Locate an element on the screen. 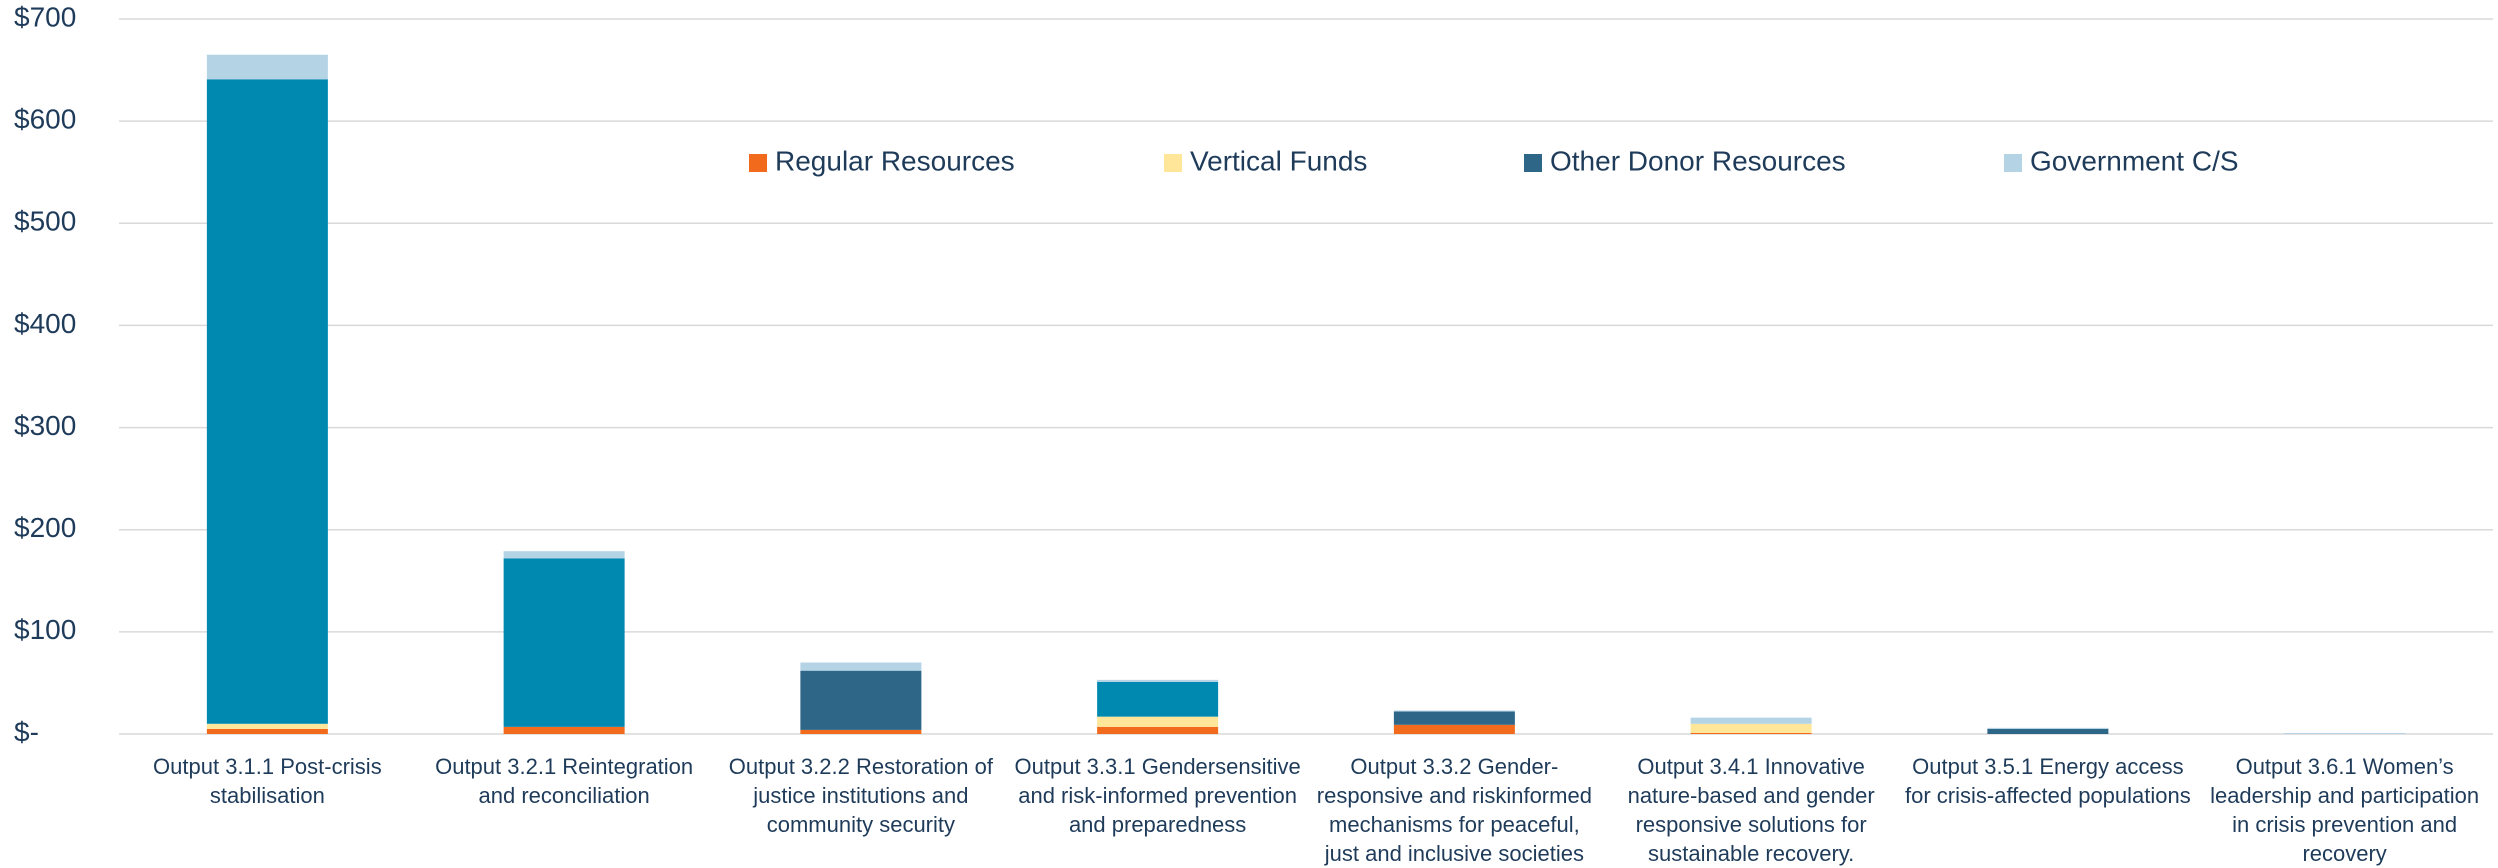 Image resolution: width=2498 pixels, height=868 pixels. y-tick-label: $200 is located at coordinates (45, 527).